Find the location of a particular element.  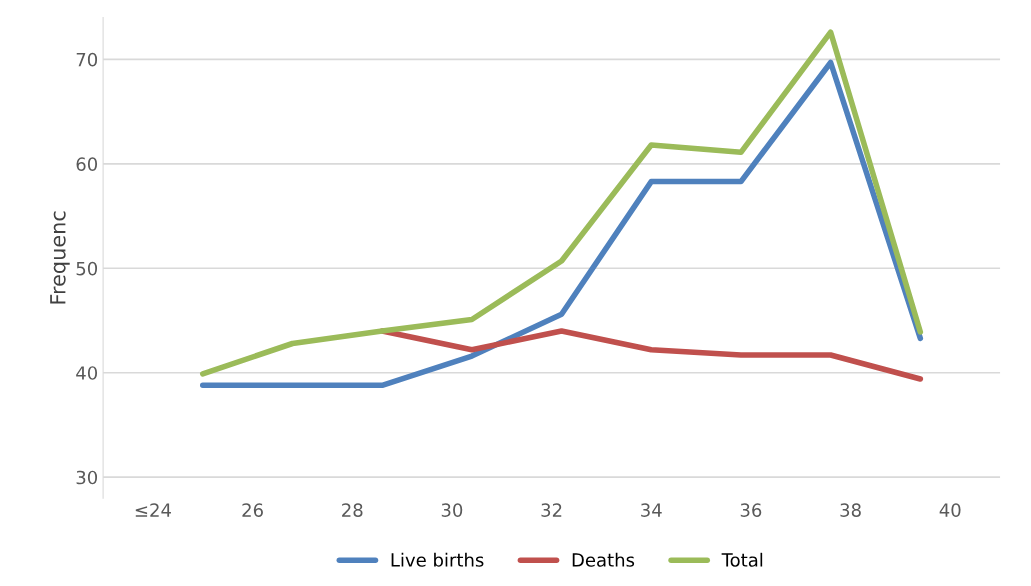

legend-label: Live births is located at coordinates (437, 559).